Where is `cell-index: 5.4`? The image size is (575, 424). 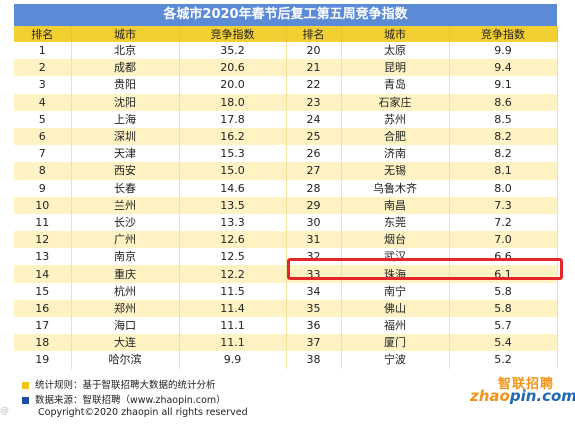 cell-index: 5.4 is located at coordinates (503, 343).